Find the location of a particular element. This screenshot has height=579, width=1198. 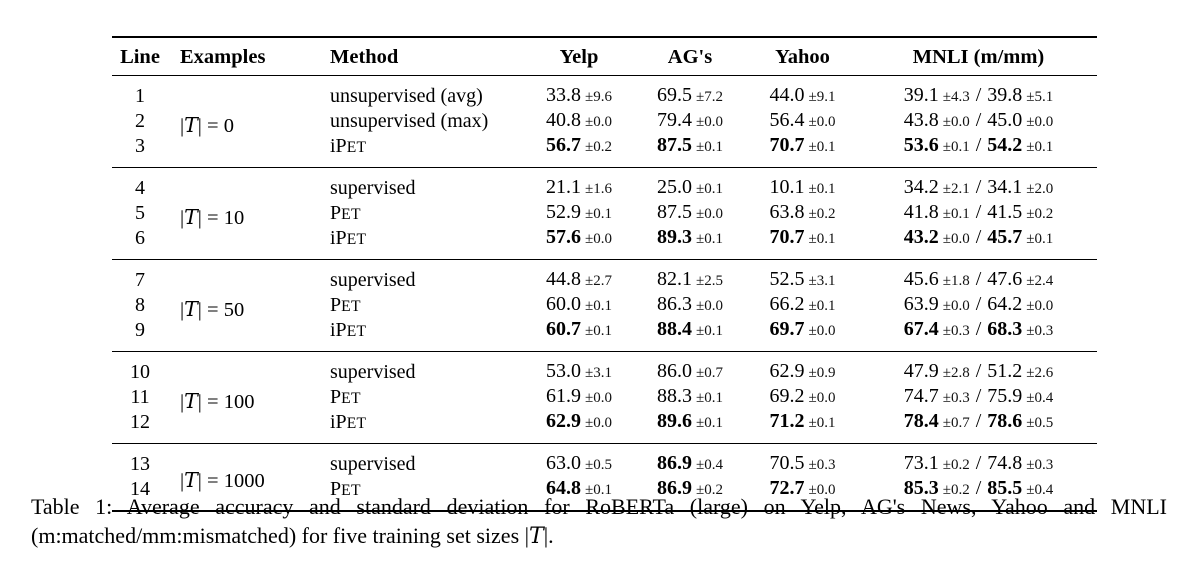

yahoo-value-cell: 56.4 ±0.0 is located at coordinates (802, 120).